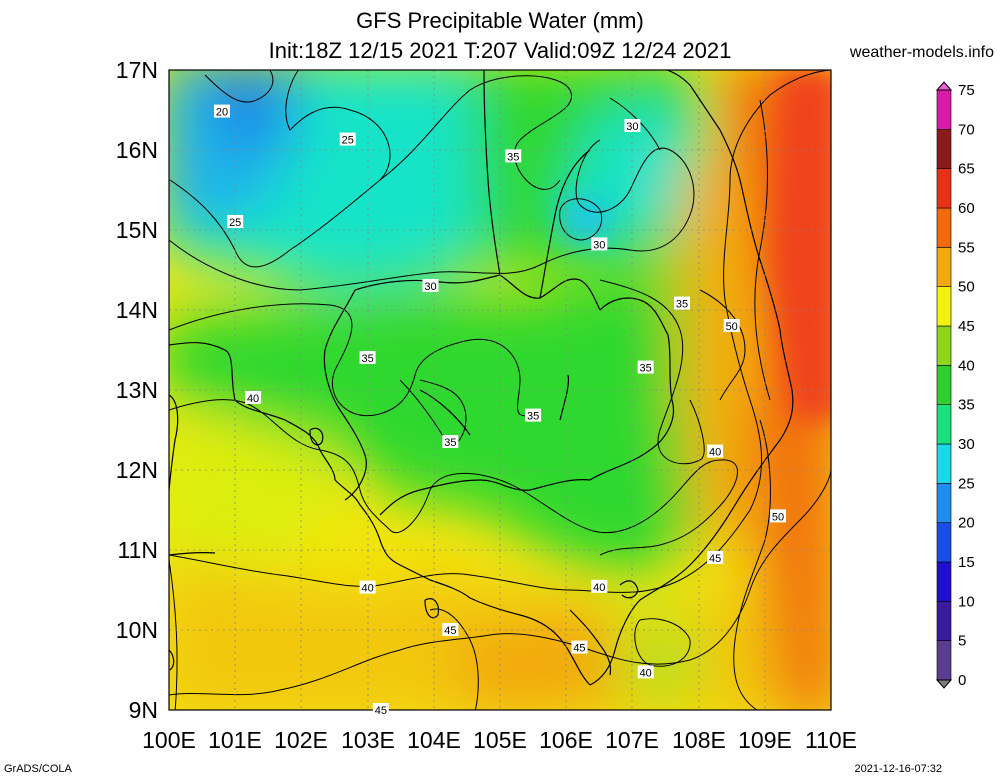  What do you see at coordinates (137, 630) in the screenshot?
I see `lat-label: 10N` at bounding box center [137, 630].